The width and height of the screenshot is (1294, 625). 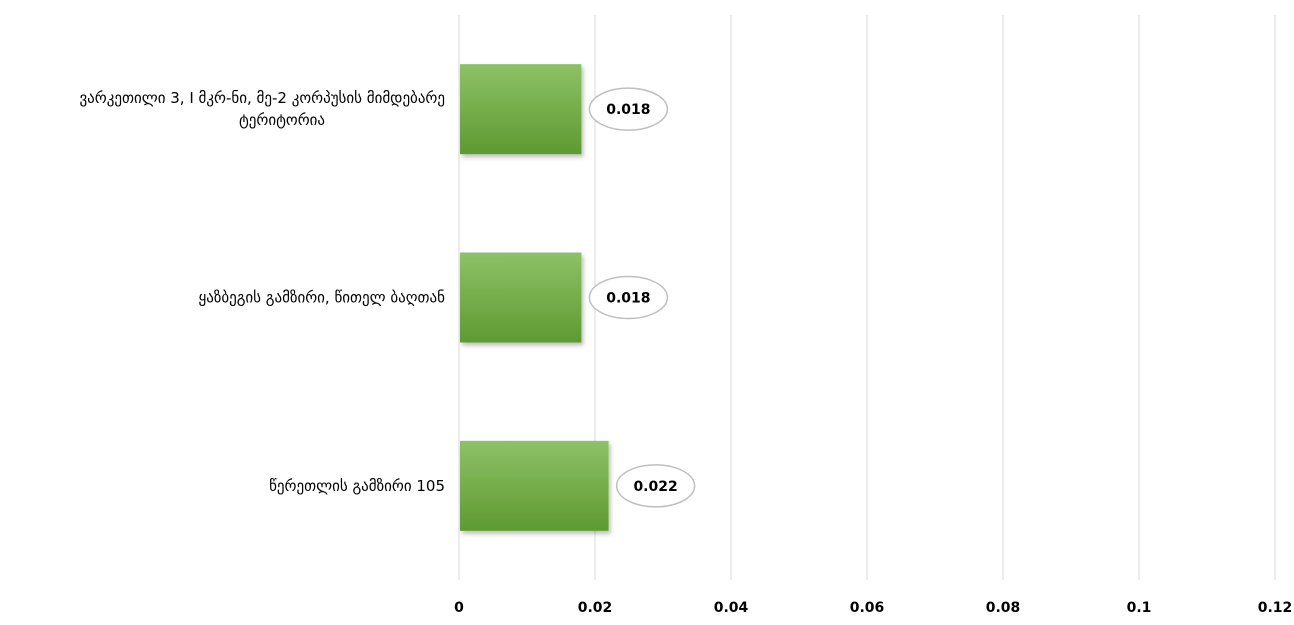 What do you see at coordinates (1003, 608) in the screenshot?
I see `x-tick-label: 0.08` at bounding box center [1003, 608].